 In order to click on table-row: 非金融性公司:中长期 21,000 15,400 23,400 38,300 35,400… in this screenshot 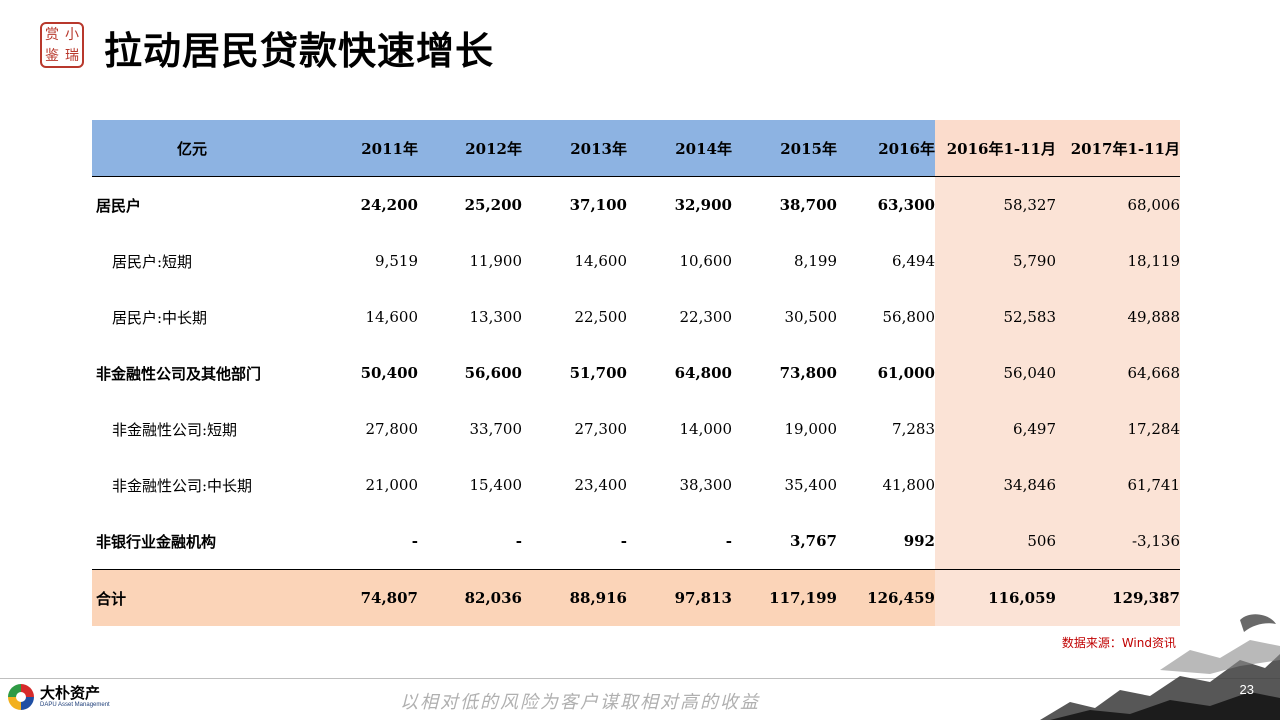, I will do `click(636, 485)`.